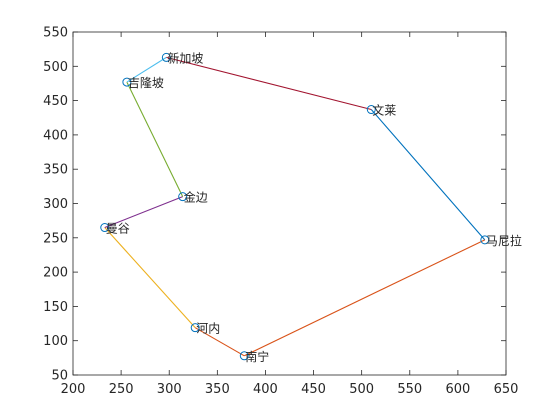 The width and height of the screenshot is (560, 420). Describe the element at coordinates (118, 229) in the screenshot. I see `city-label: 曼谷` at that location.